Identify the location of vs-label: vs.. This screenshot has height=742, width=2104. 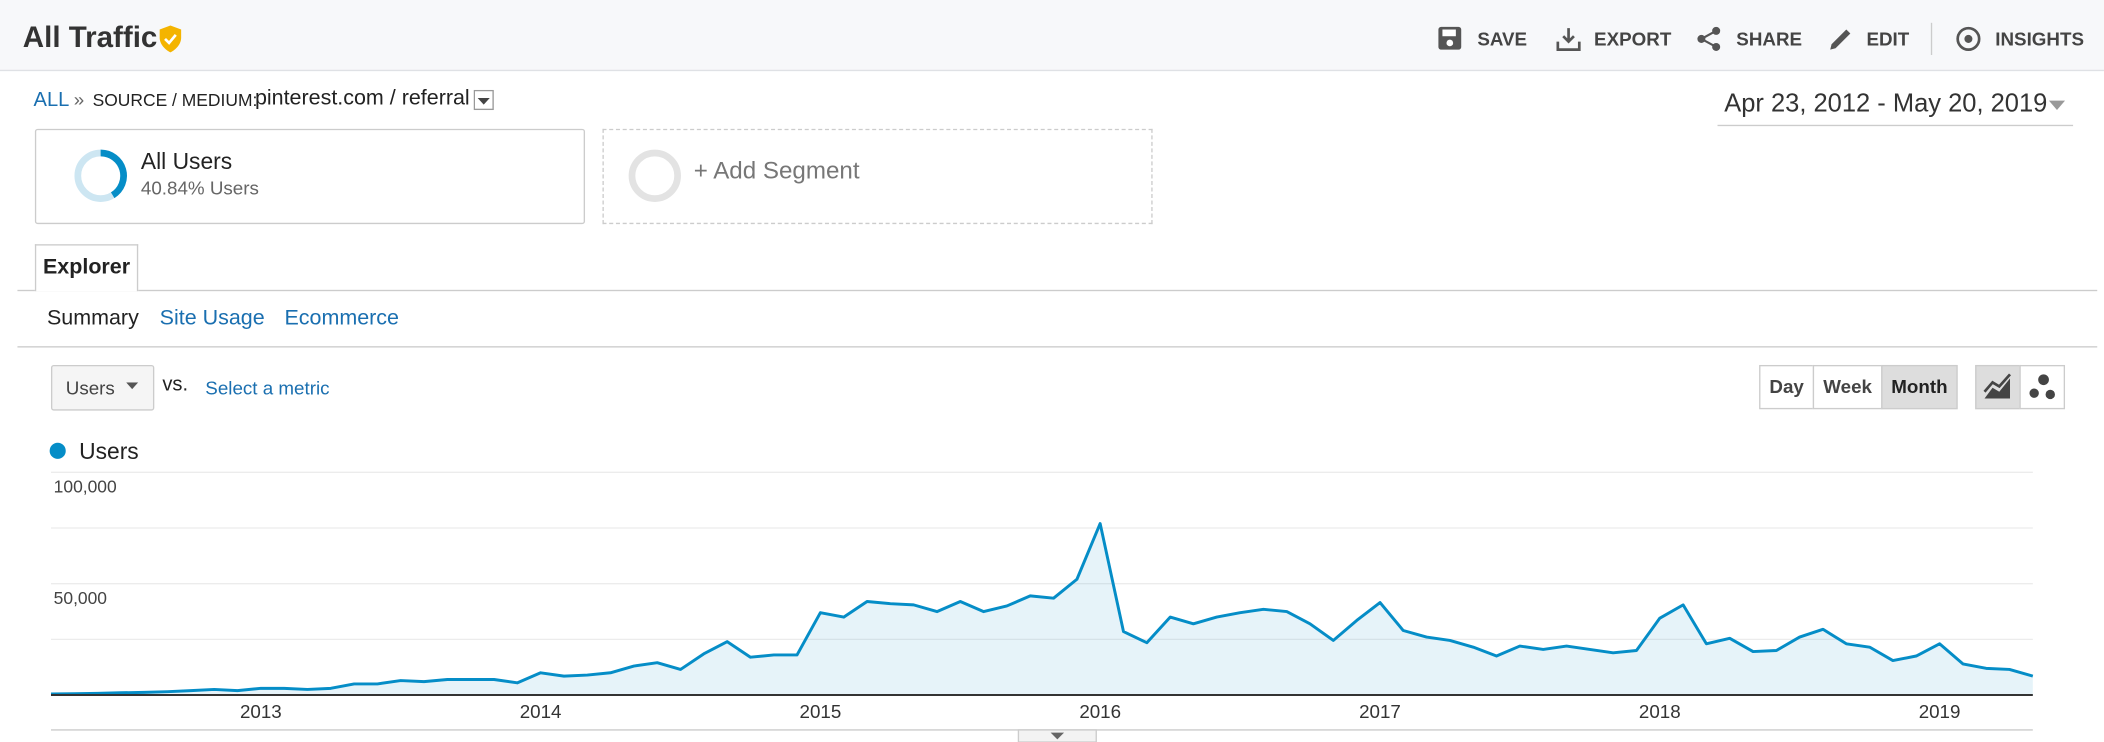
(175, 384).